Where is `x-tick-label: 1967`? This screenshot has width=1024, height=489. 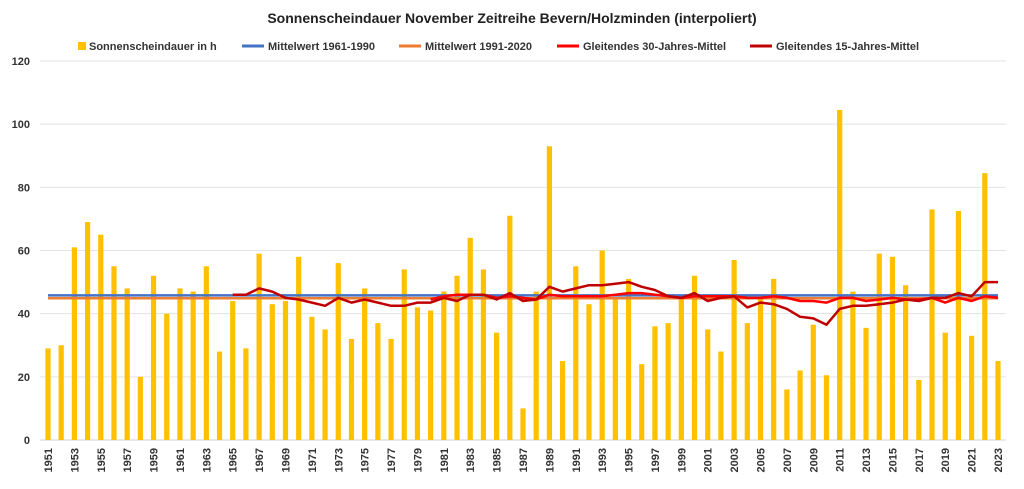
x-tick-label: 1967 is located at coordinates (260, 460).